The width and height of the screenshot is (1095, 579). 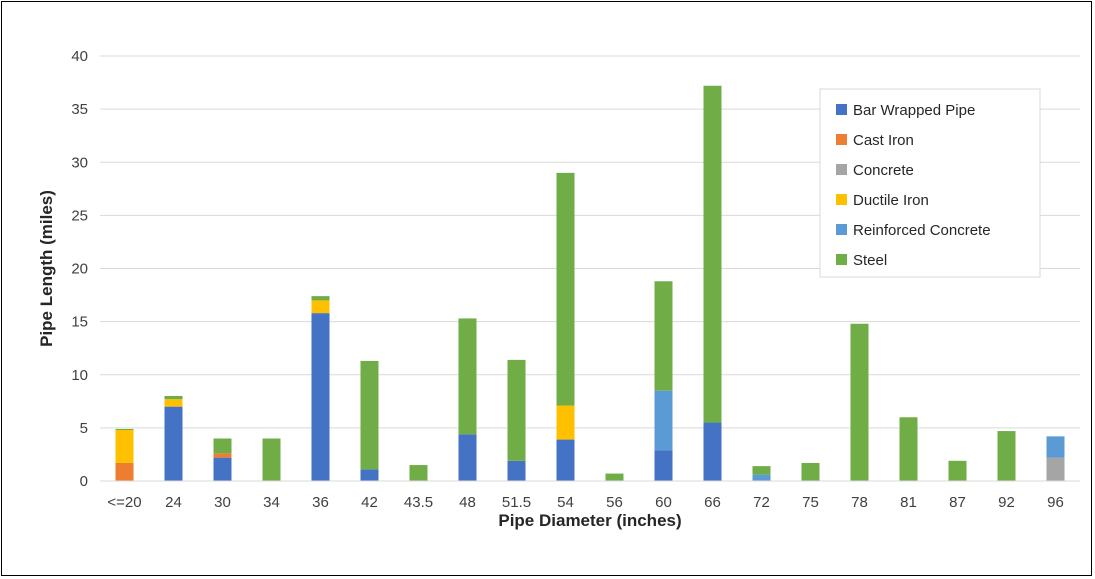 What do you see at coordinates (222, 502) in the screenshot?
I see `x-tick-label: 30` at bounding box center [222, 502].